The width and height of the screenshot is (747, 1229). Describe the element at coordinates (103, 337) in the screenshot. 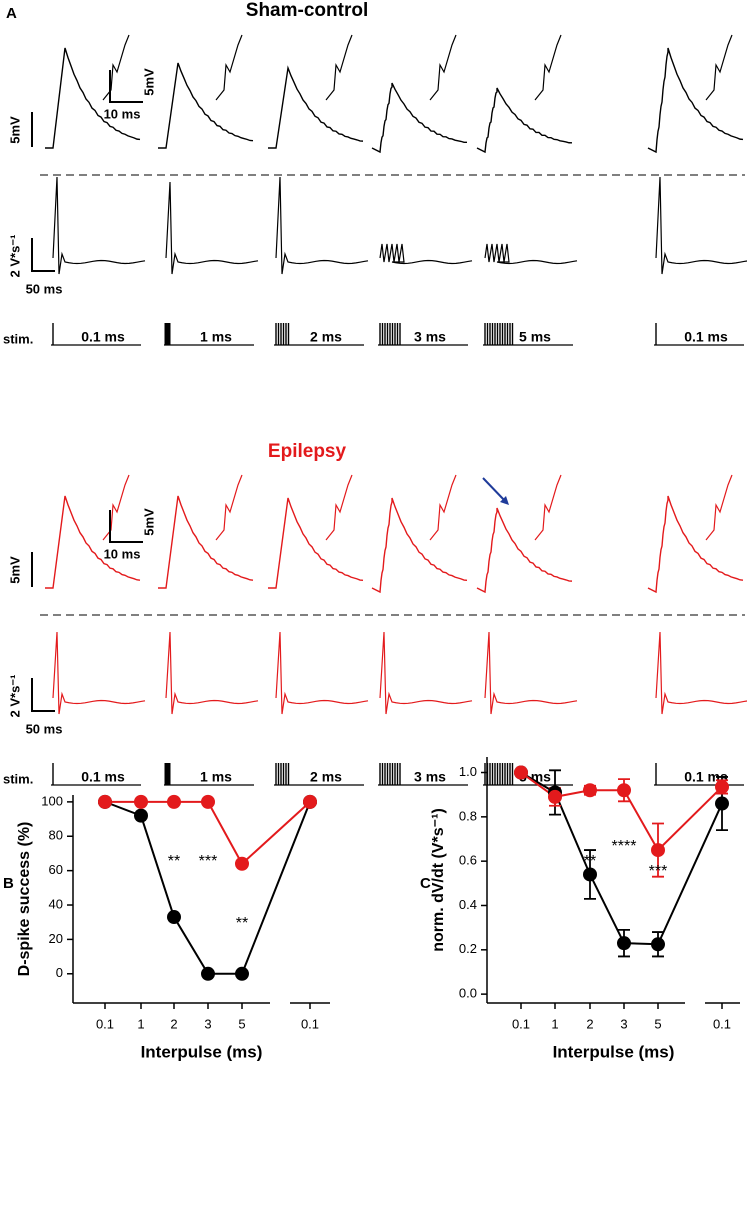

I see `stim-label: 0.1 ms` at that location.